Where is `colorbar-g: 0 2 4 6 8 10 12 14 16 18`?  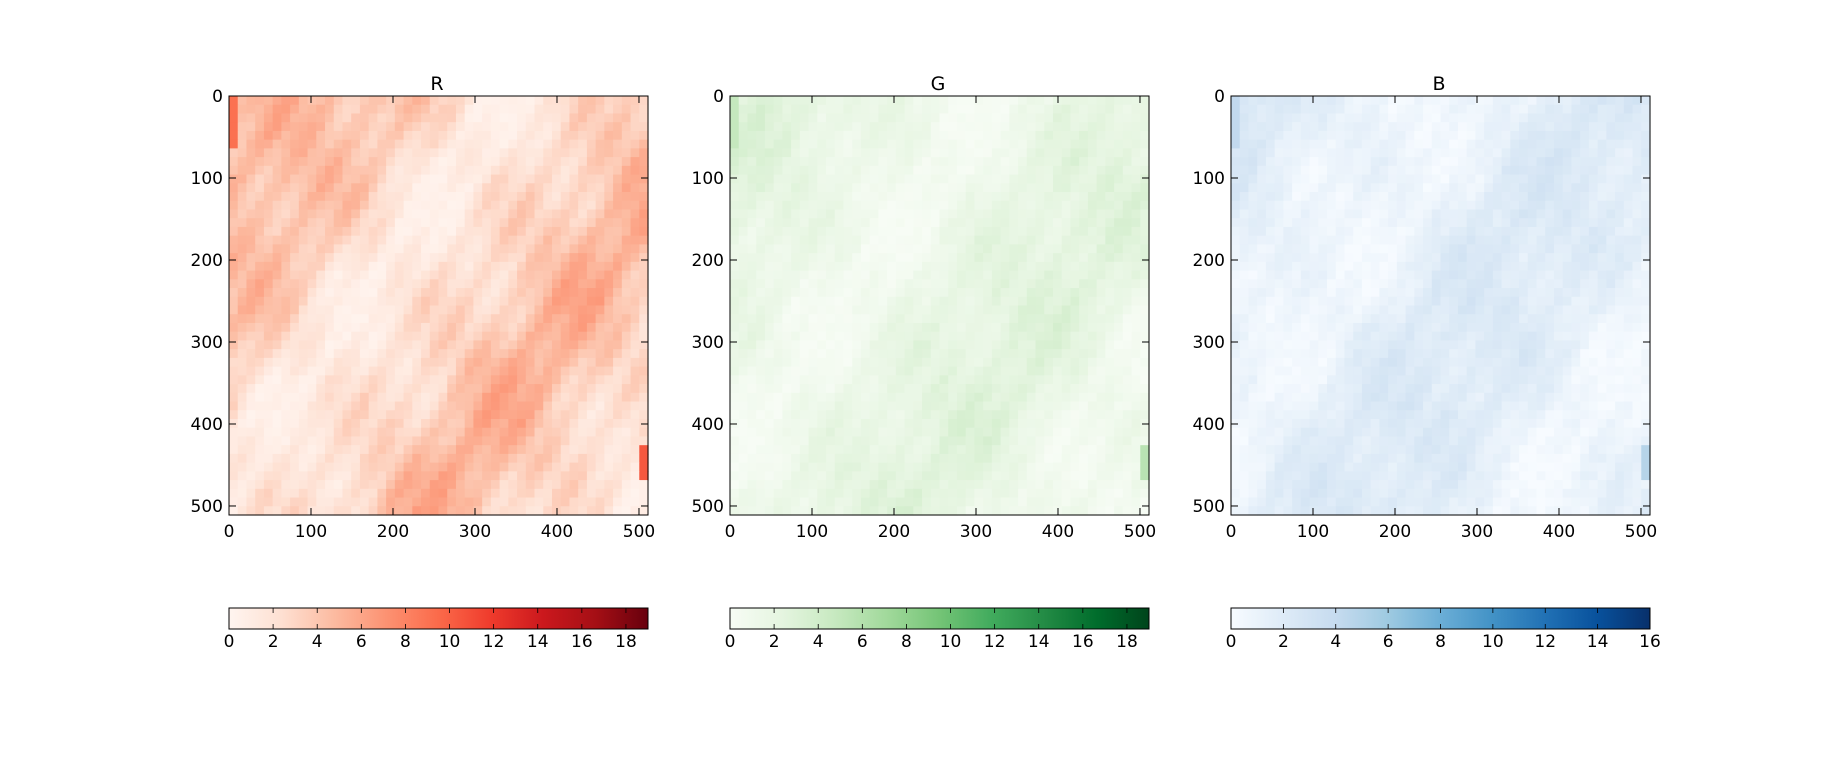
colorbar-g: 0 2 4 6 8 10 12 14 16 18 is located at coordinates (937, 629).